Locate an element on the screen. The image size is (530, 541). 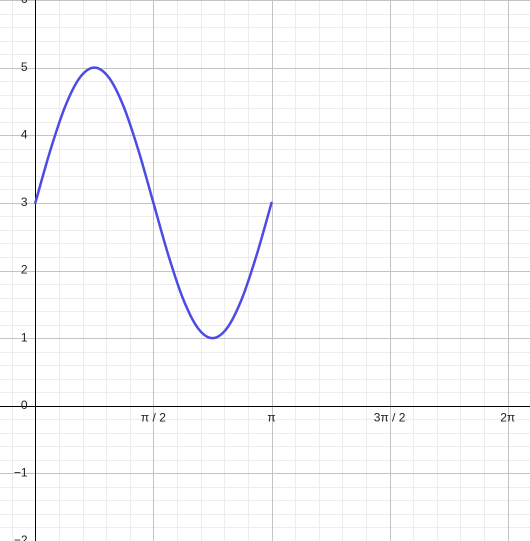
y-tick-label: 4 is located at coordinates (24, 134).